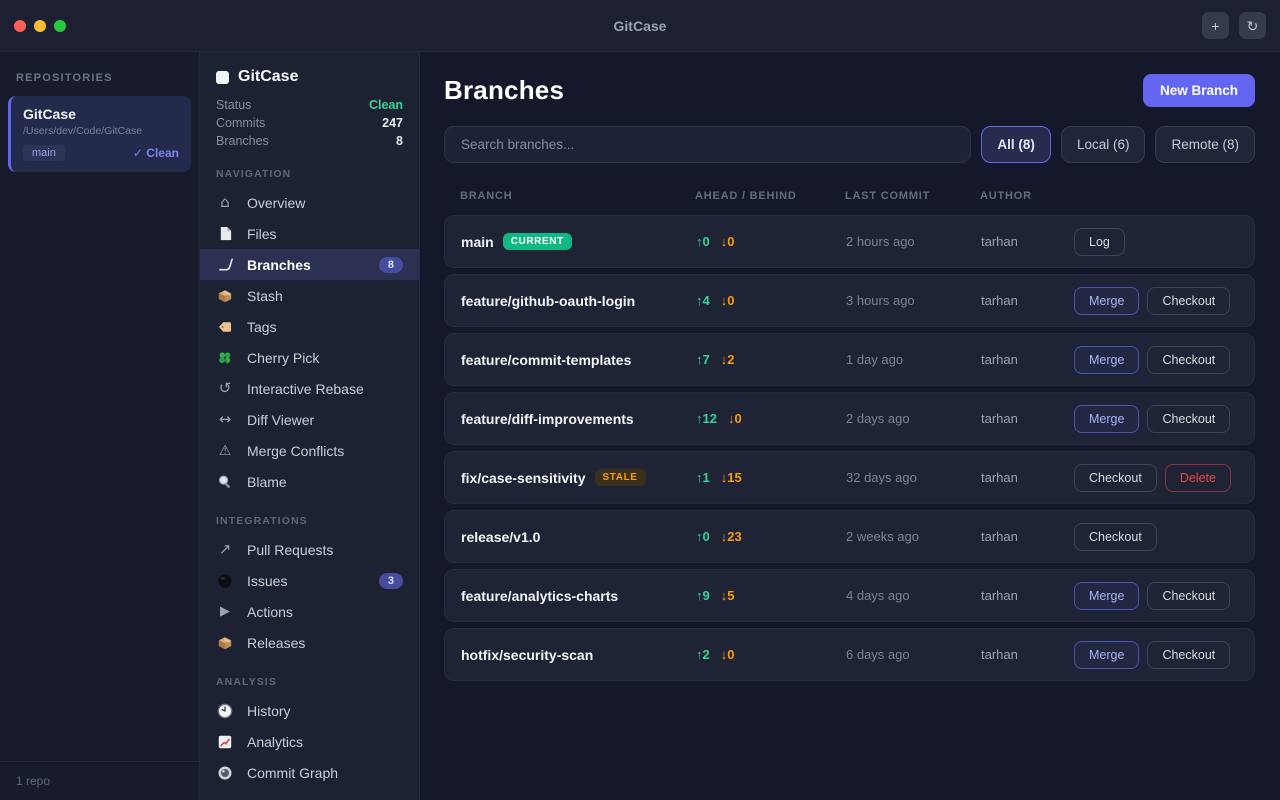 This screenshot has height=800, width=1280. I want to click on sidebar-item-branches: Branches 8, so click(309, 264).